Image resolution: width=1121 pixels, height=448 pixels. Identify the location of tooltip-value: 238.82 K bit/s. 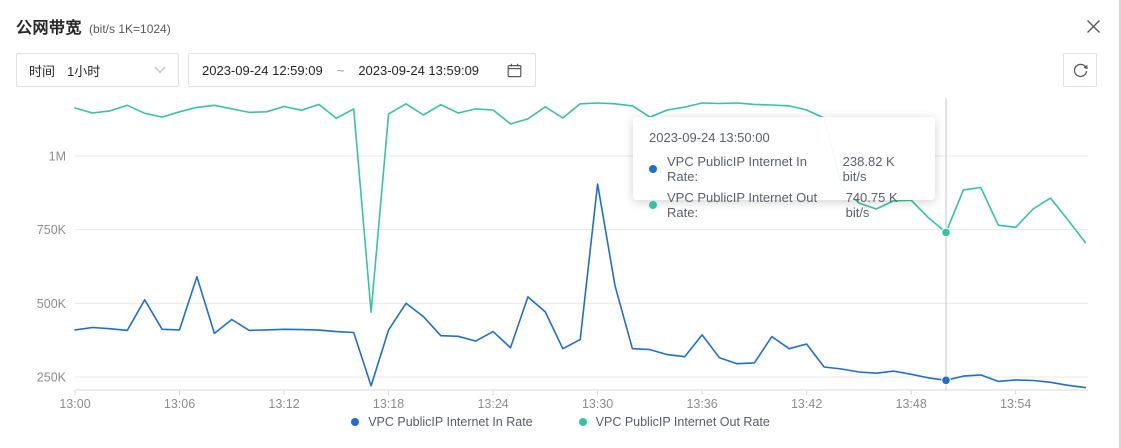
(868, 169).